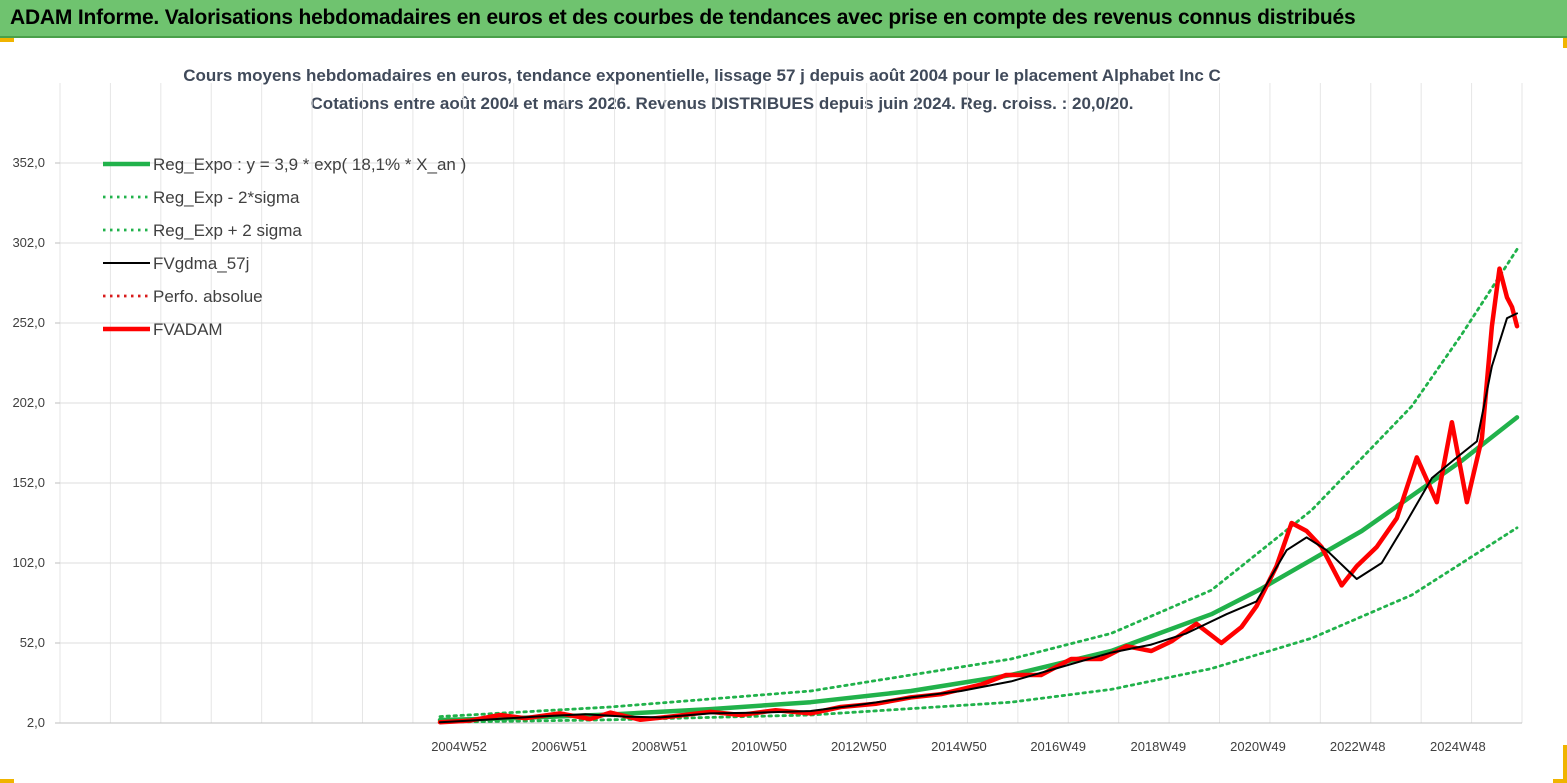  What do you see at coordinates (28, 322) in the screenshot?
I see `y-tick-label: 252,0` at bounding box center [28, 322].